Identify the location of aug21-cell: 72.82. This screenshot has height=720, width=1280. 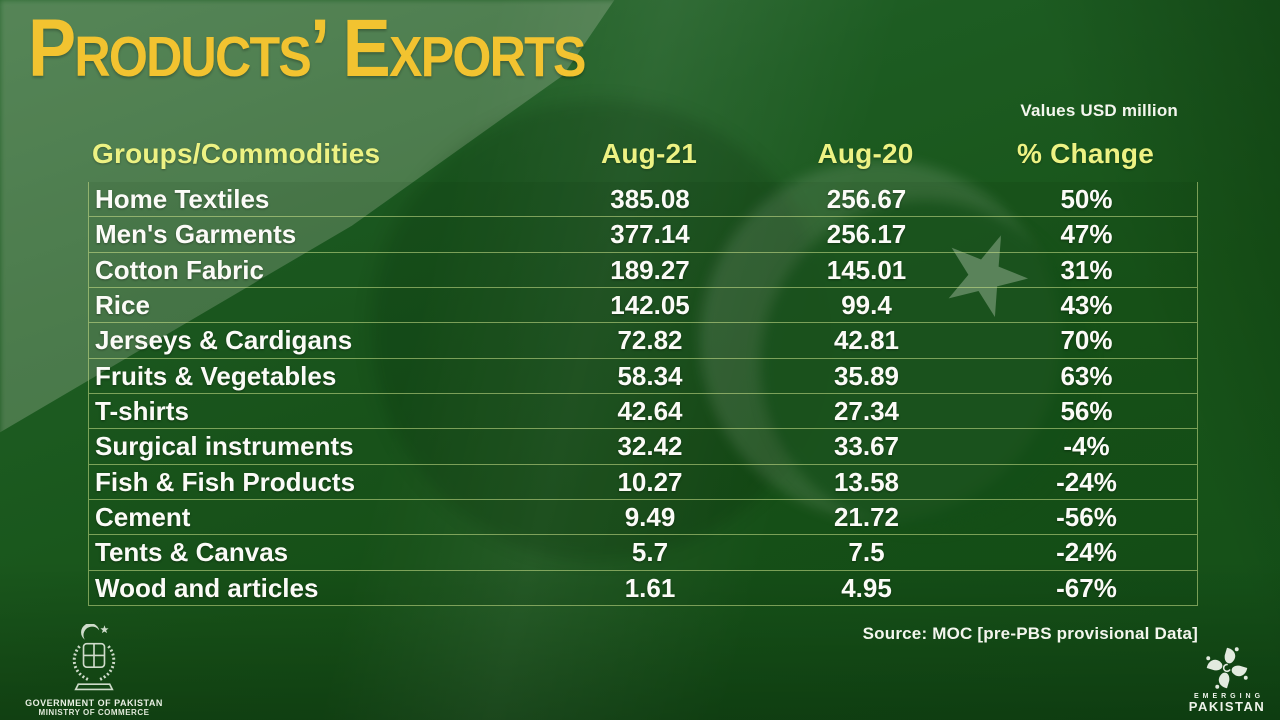
(650, 340).